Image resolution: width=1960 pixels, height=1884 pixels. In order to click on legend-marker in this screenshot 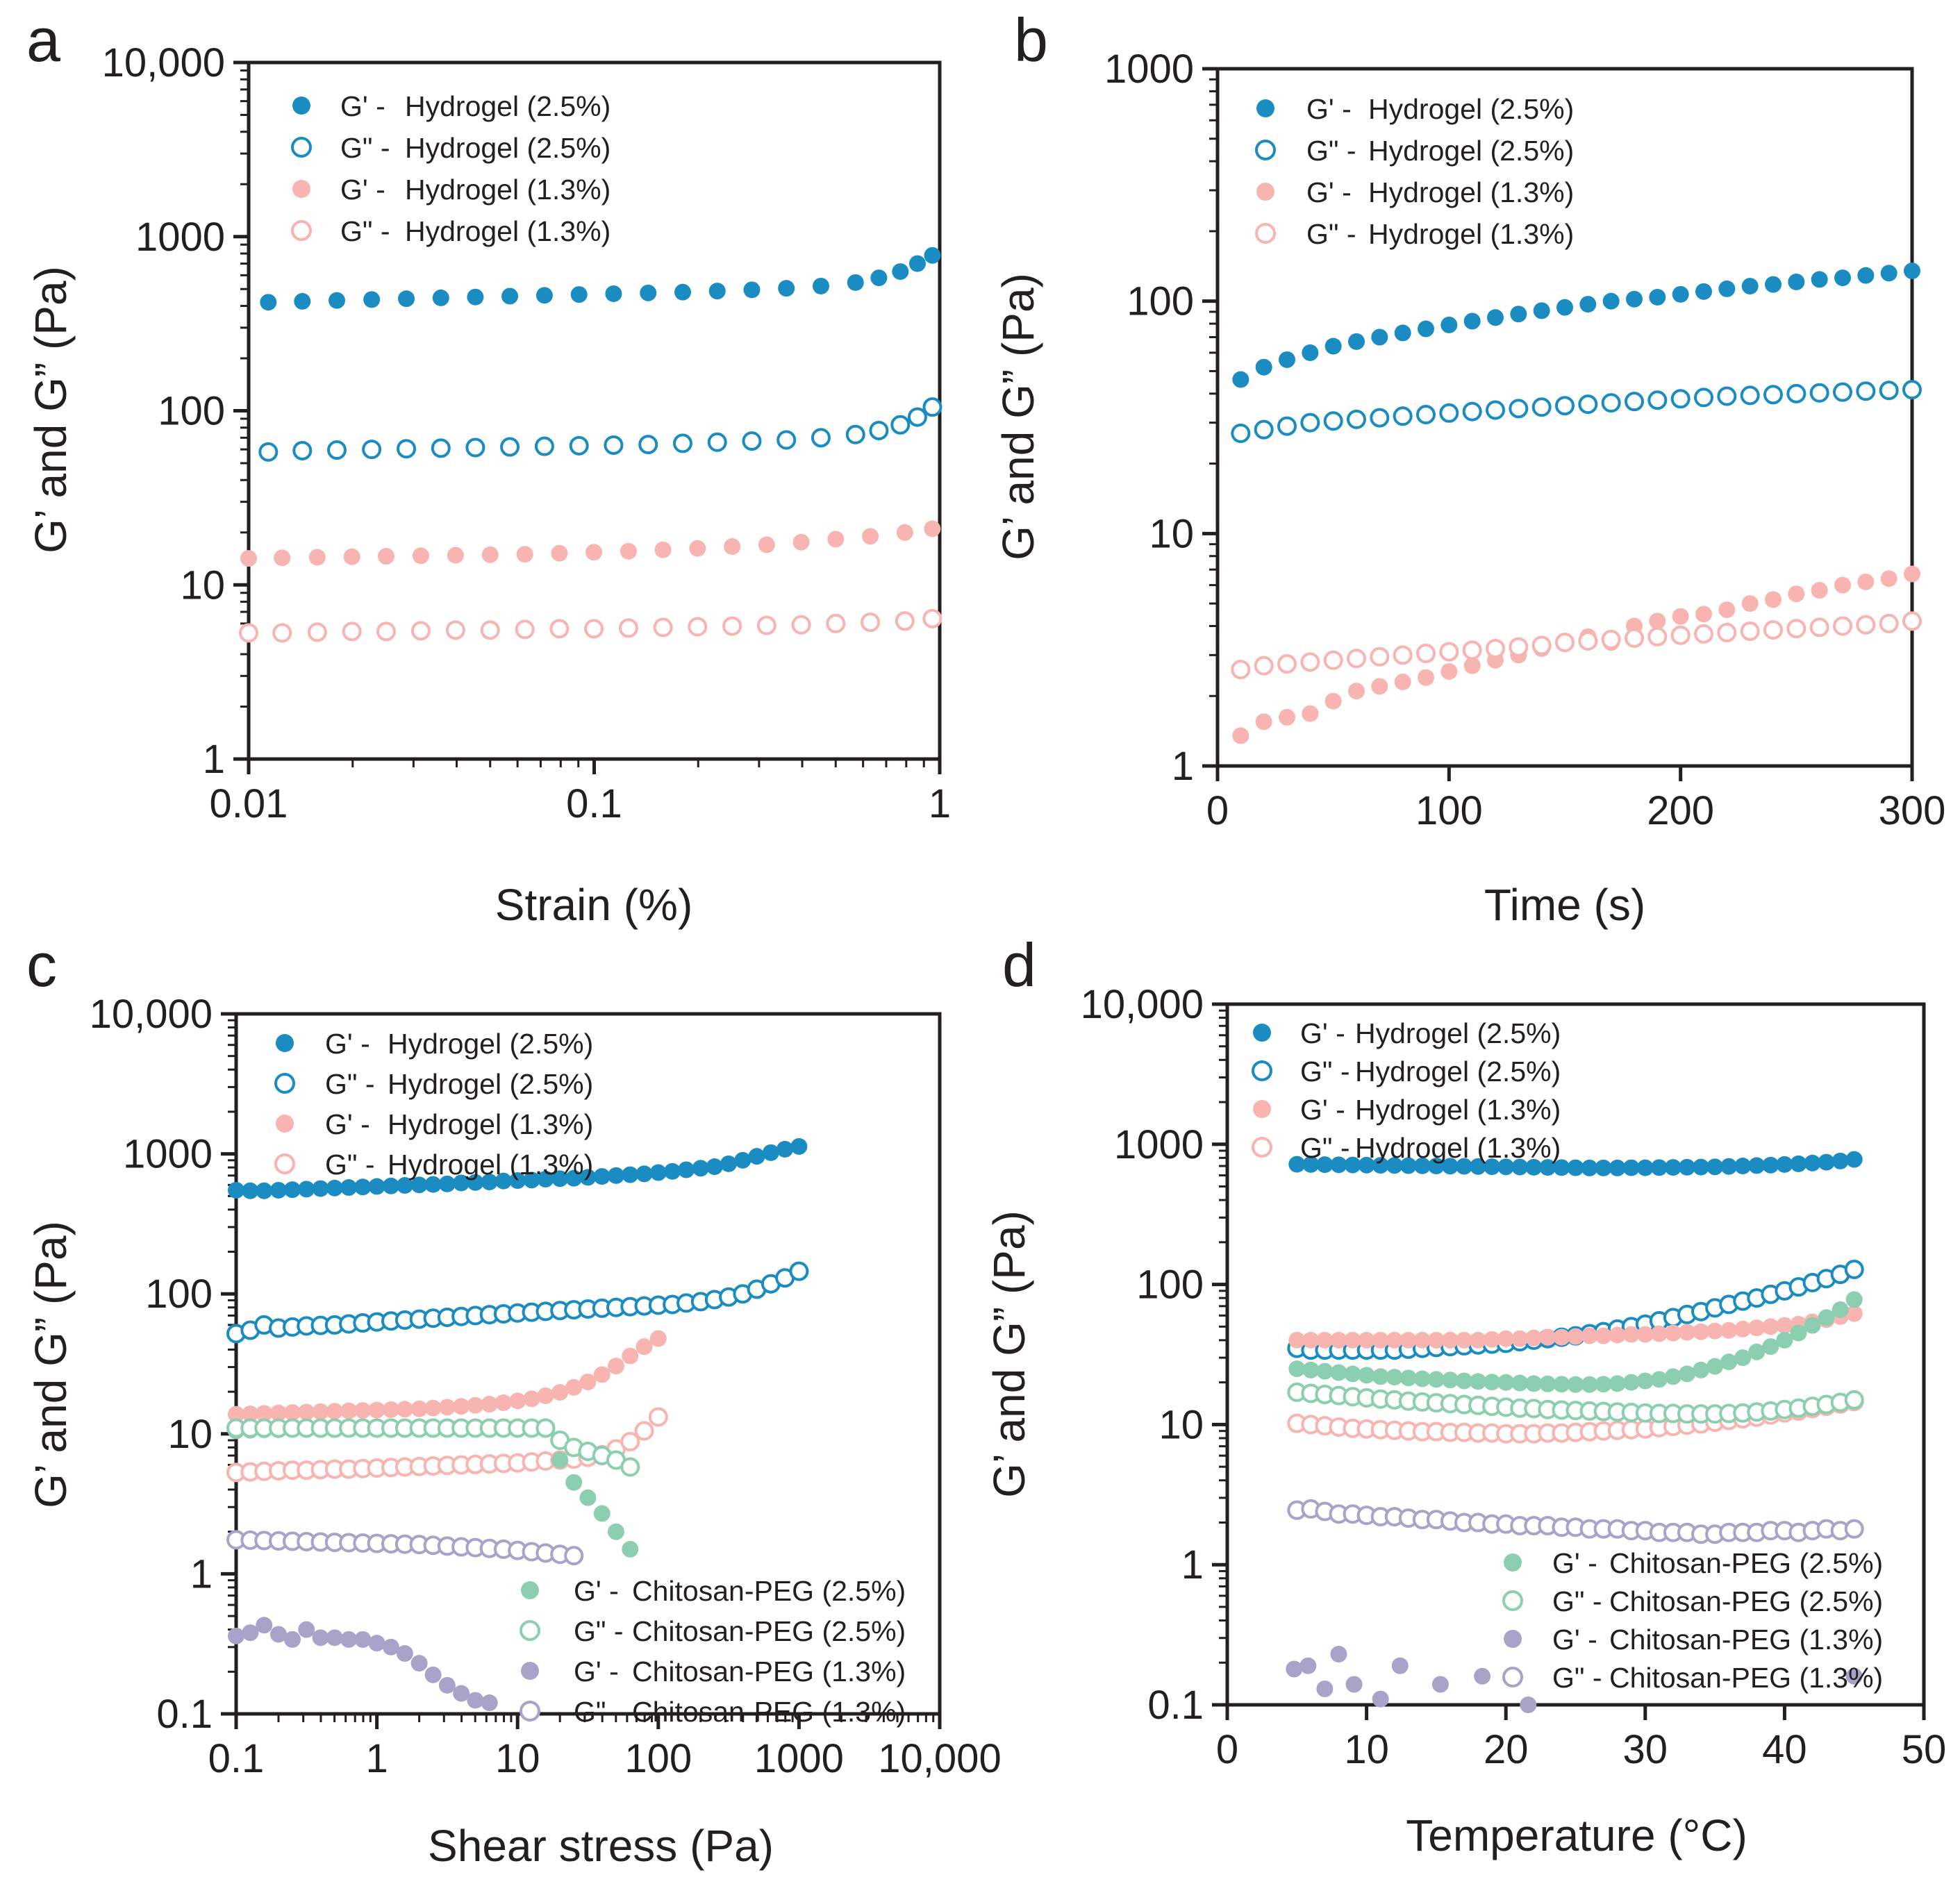, I will do `click(301, 106)`.